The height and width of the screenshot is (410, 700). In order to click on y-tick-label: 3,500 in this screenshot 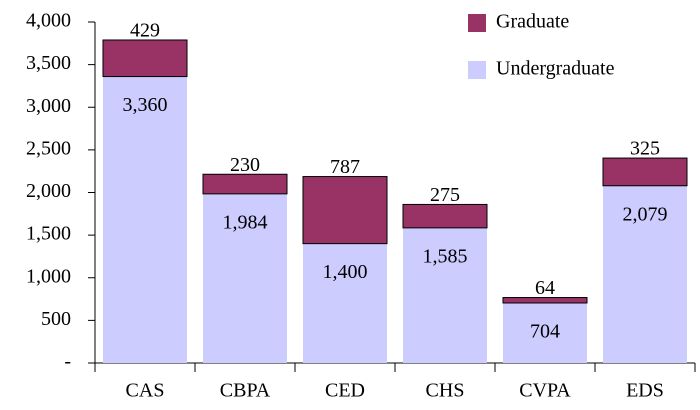, I will do `click(48, 63)`.